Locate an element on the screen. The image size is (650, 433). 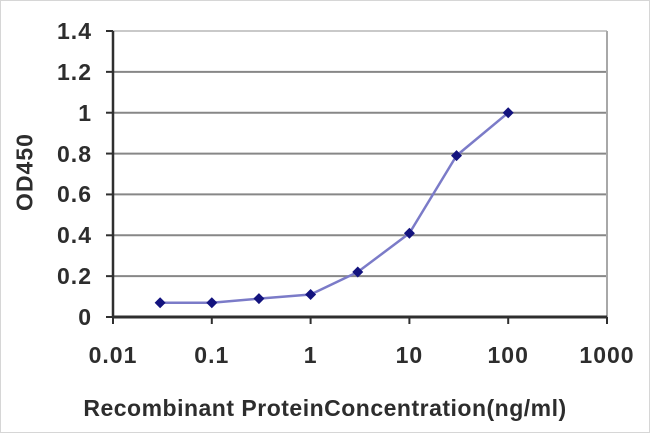
y-tick-label: 0.6 is located at coordinates (74, 194).